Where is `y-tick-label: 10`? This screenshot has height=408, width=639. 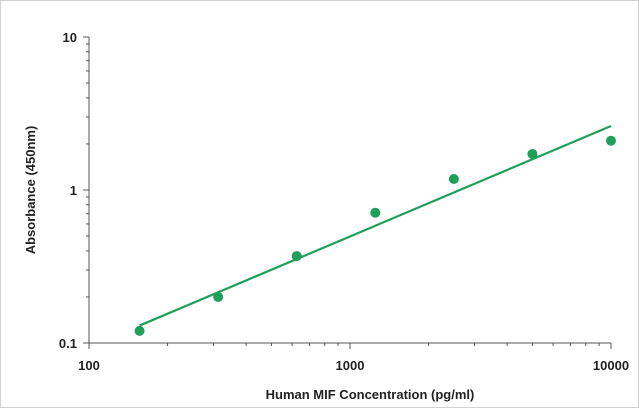
y-tick-label: 10 is located at coordinates (70, 37).